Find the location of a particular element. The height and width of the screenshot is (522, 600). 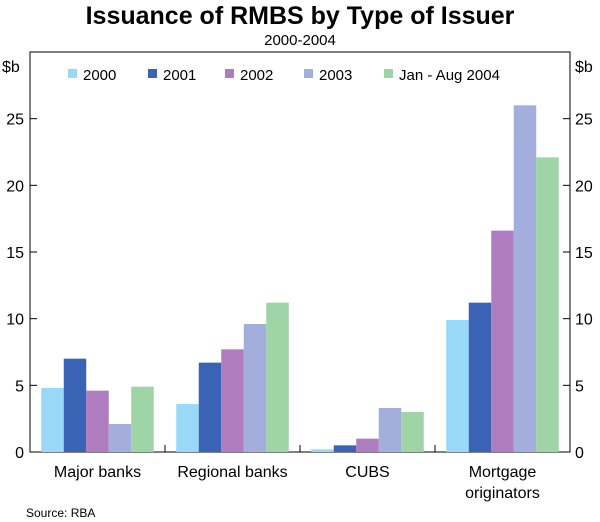

y-tick-label-right: 15 is located at coordinates (584, 253).